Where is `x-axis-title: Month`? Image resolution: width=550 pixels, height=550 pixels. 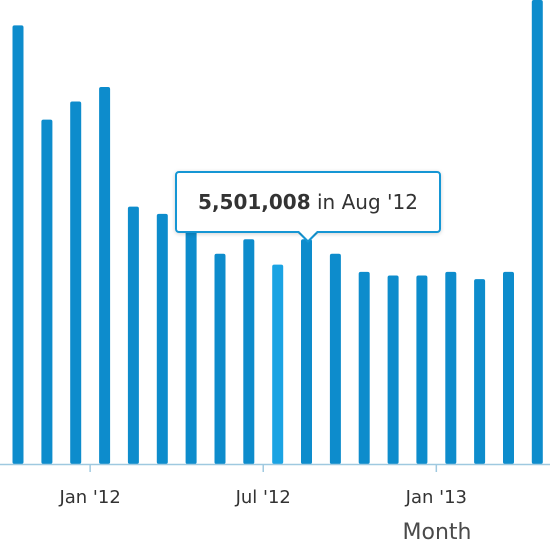
x-axis-title: Month is located at coordinates (437, 532).